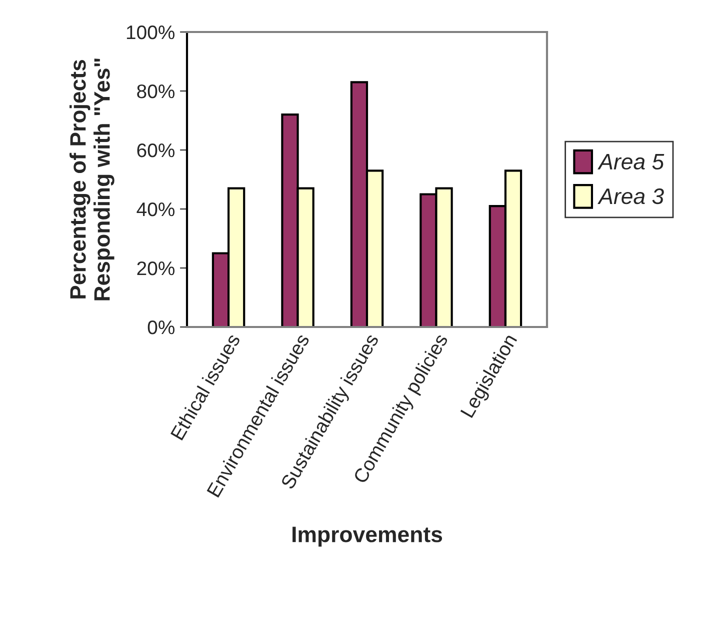 Image resolution: width=701 pixels, height=632 pixels. What do you see at coordinates (156, 91) in the screenshot?
I see `y-tick-label: 80%` at bounding box center [156, 91].